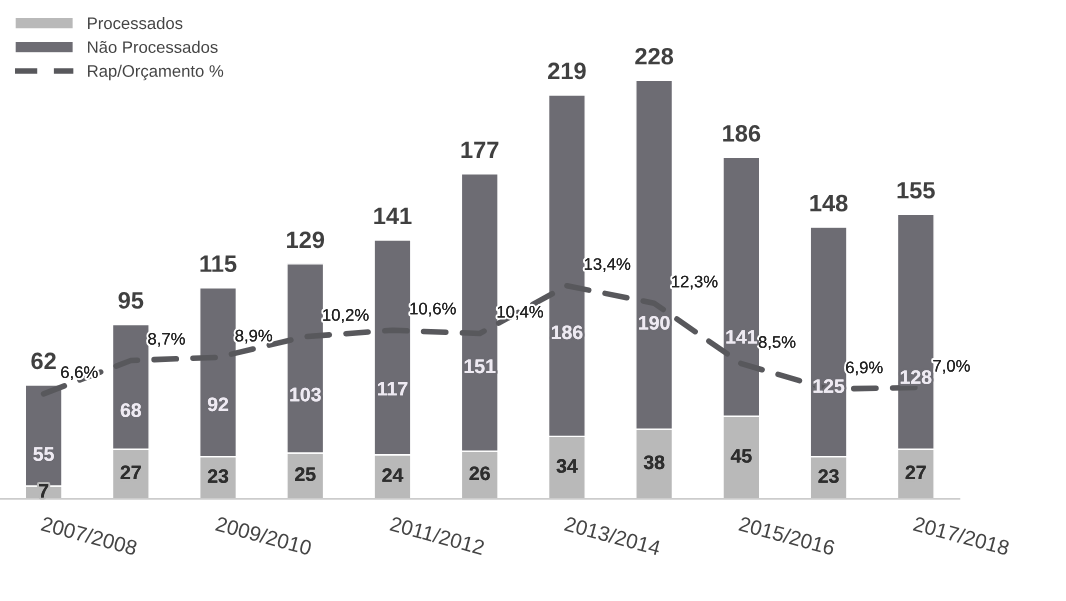 This screenshot has width=1066, height=601. I want to click on data-label: 128, so click(916, 377).